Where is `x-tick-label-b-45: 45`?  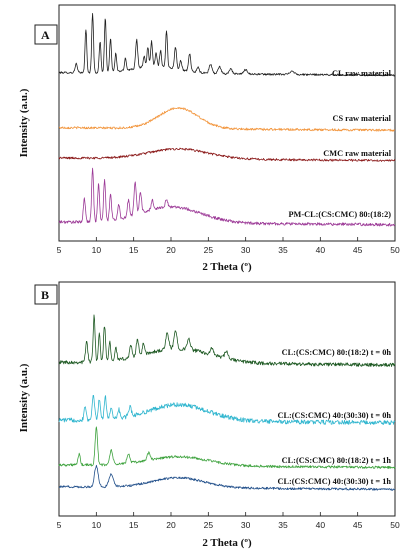
x-tick-label-b-45: 45 is located at coordinates (358, 525).